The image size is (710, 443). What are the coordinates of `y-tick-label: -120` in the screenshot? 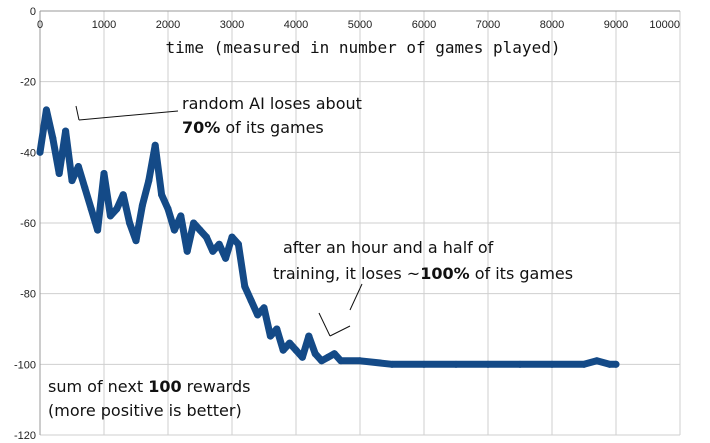 It's located at (25, 436).